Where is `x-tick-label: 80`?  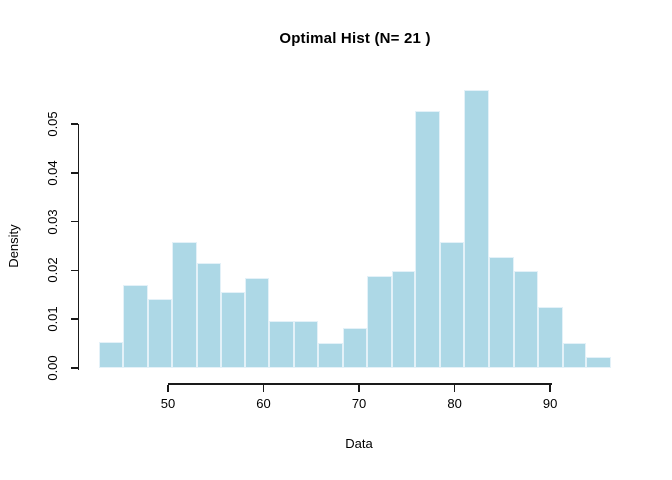
x-tick-label: 80 is located at coordinates (454, 403).